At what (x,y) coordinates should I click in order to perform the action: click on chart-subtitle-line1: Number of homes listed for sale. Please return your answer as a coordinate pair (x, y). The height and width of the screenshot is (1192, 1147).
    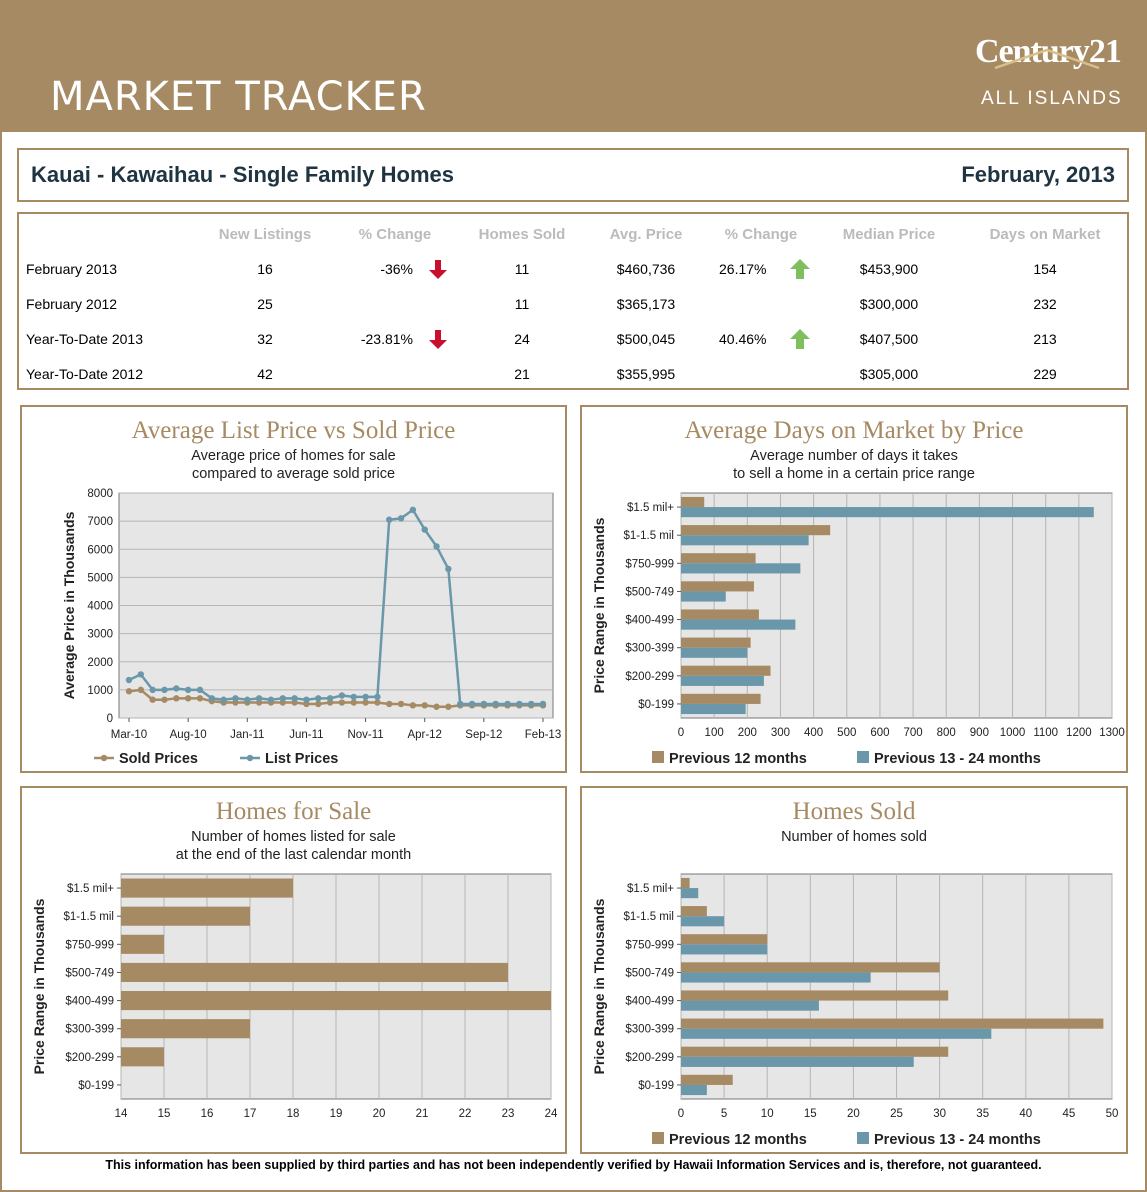
    Looking at the image, I should click on (293, 837).